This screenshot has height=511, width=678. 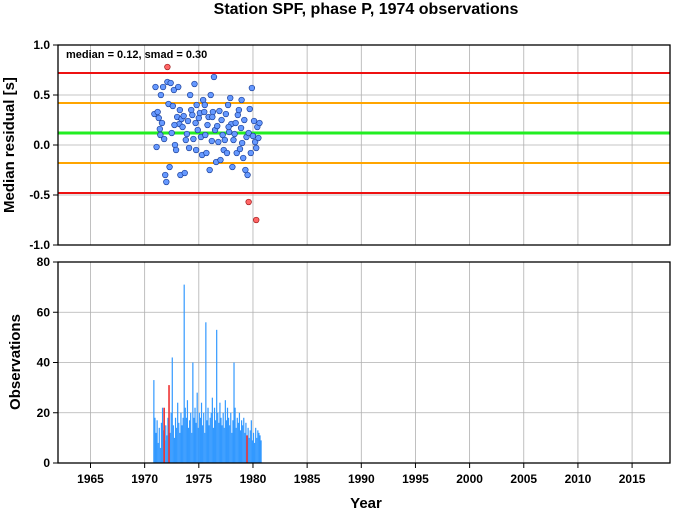 What do you see at coordinates (207, 143) in the screenshot?
I see `residual-points` at bounding box center [207, 143].